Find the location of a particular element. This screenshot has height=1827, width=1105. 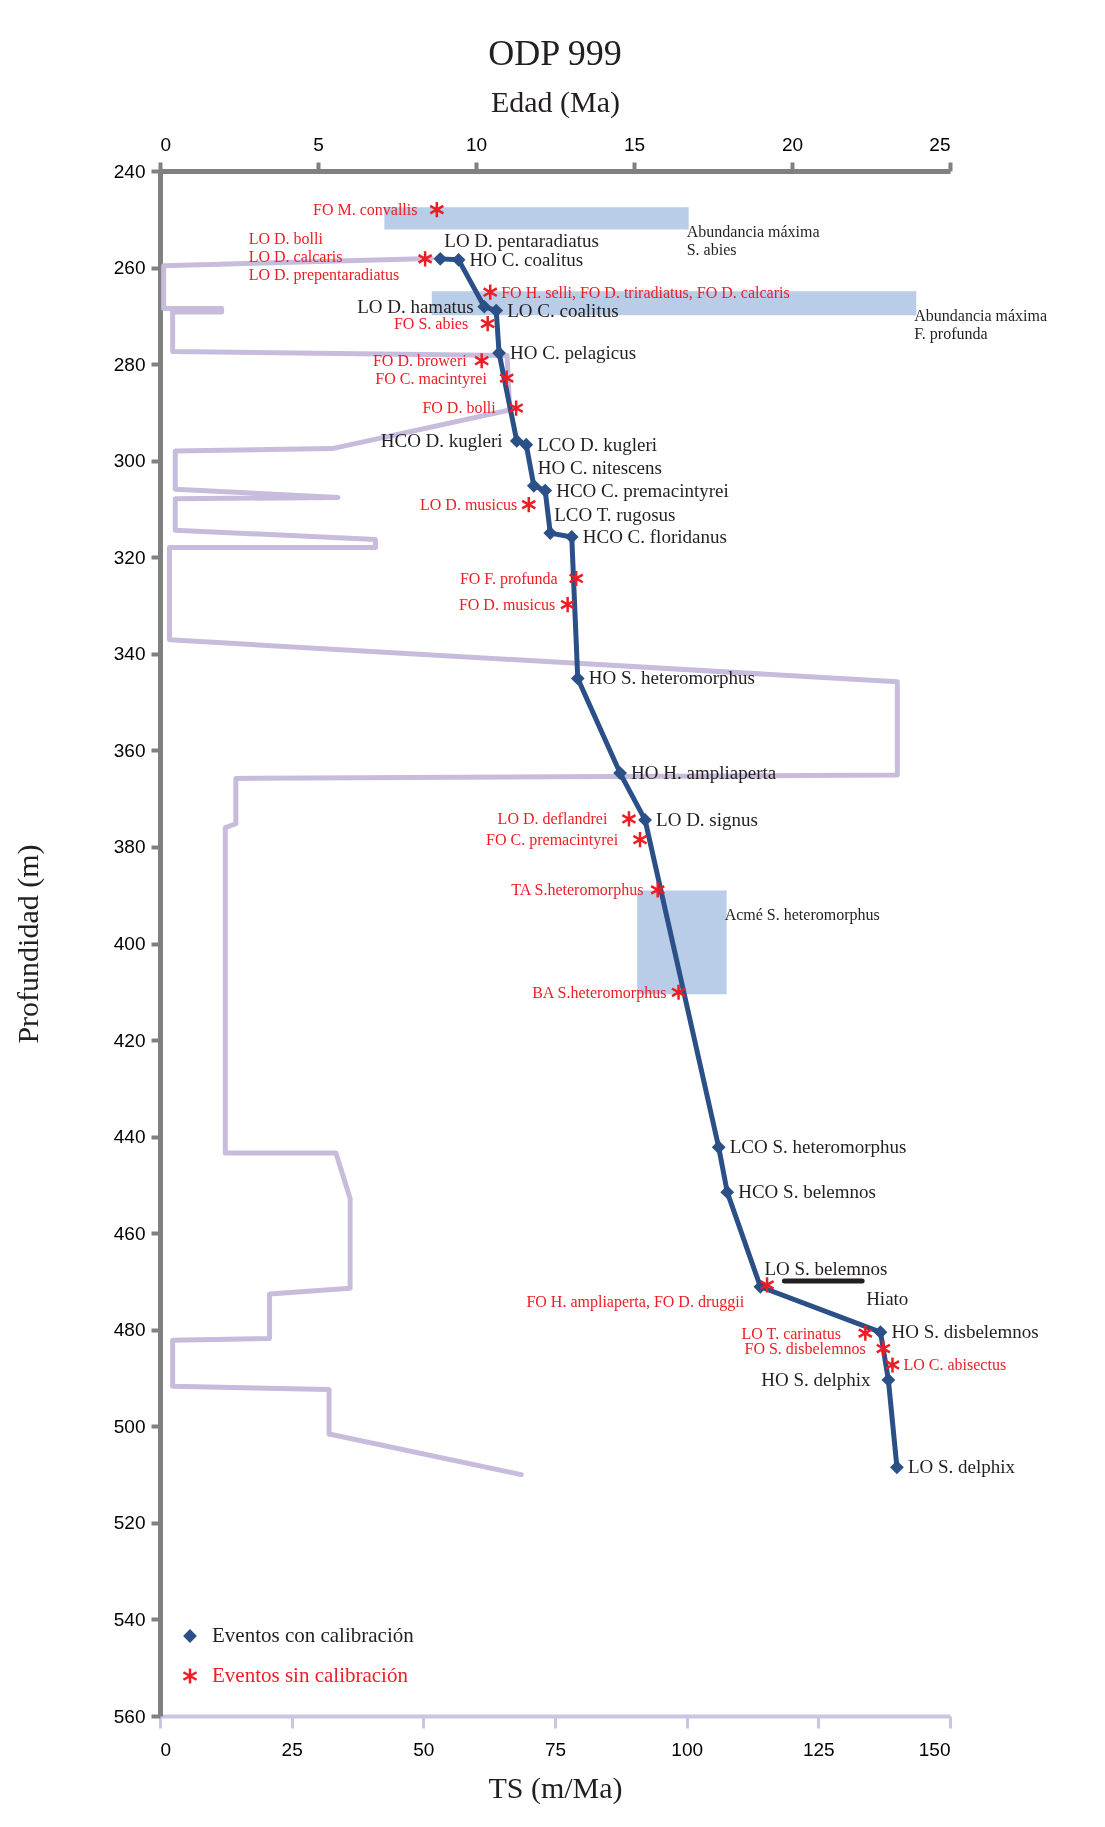

y-tick-label: 500 is located at coordinates (129, 1426).